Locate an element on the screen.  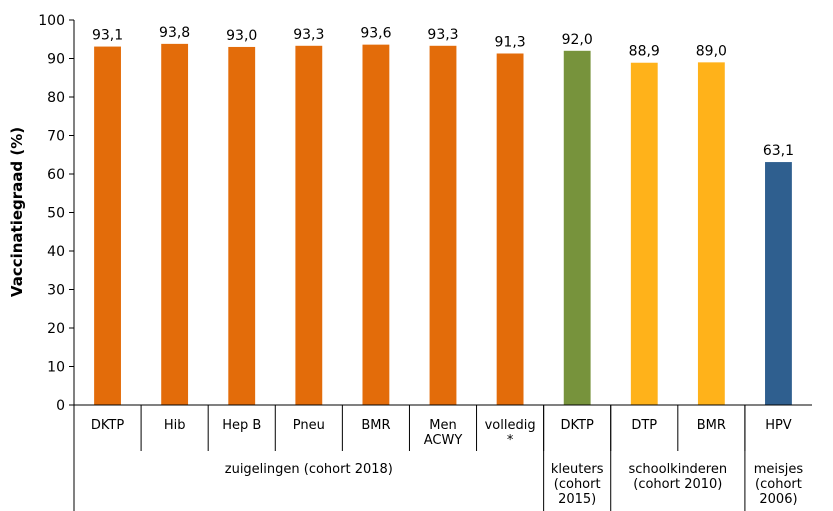
data-label: 88,9 is located at coordinates (644, 52).